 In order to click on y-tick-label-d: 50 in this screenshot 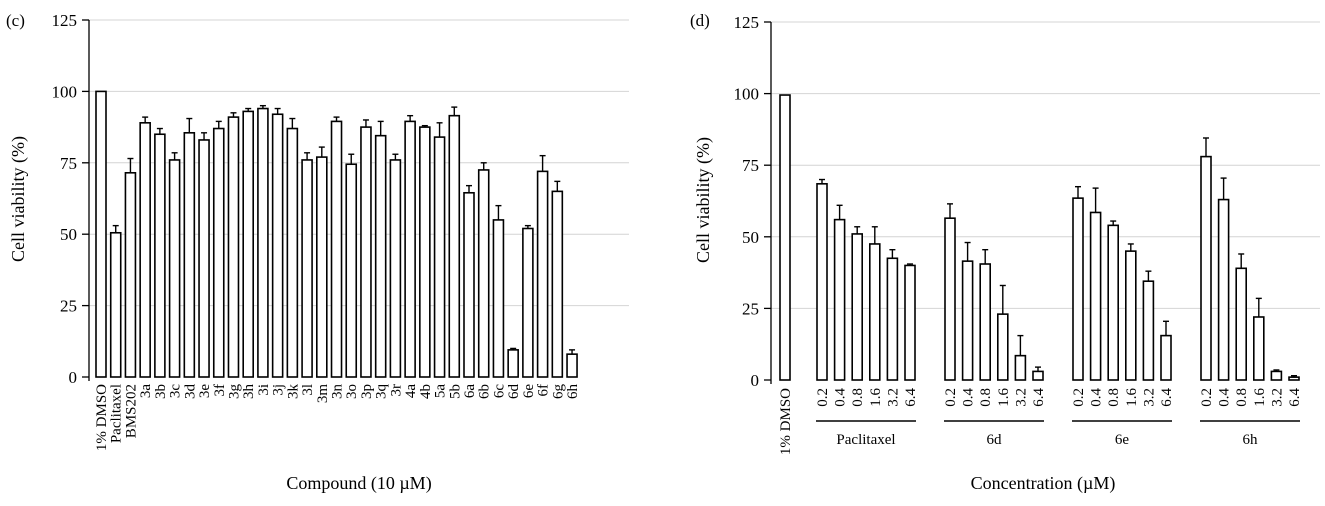, I will do `click(750, 237)`.